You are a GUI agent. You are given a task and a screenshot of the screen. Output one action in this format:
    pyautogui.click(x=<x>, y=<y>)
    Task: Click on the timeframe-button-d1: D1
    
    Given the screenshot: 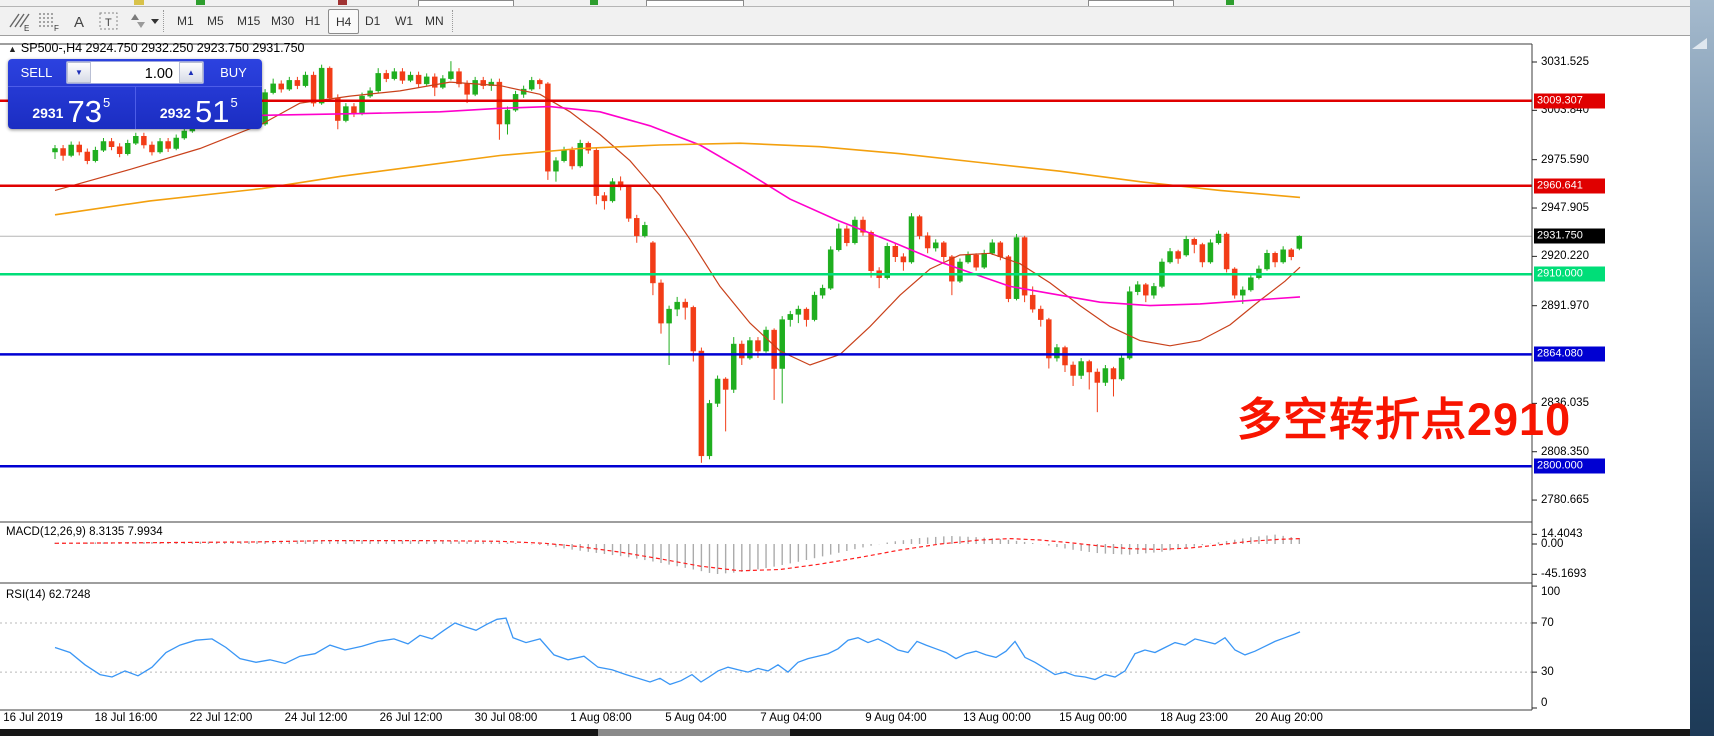 What is the action you would take?
    pyautogui.click(x=373, y=20)
    